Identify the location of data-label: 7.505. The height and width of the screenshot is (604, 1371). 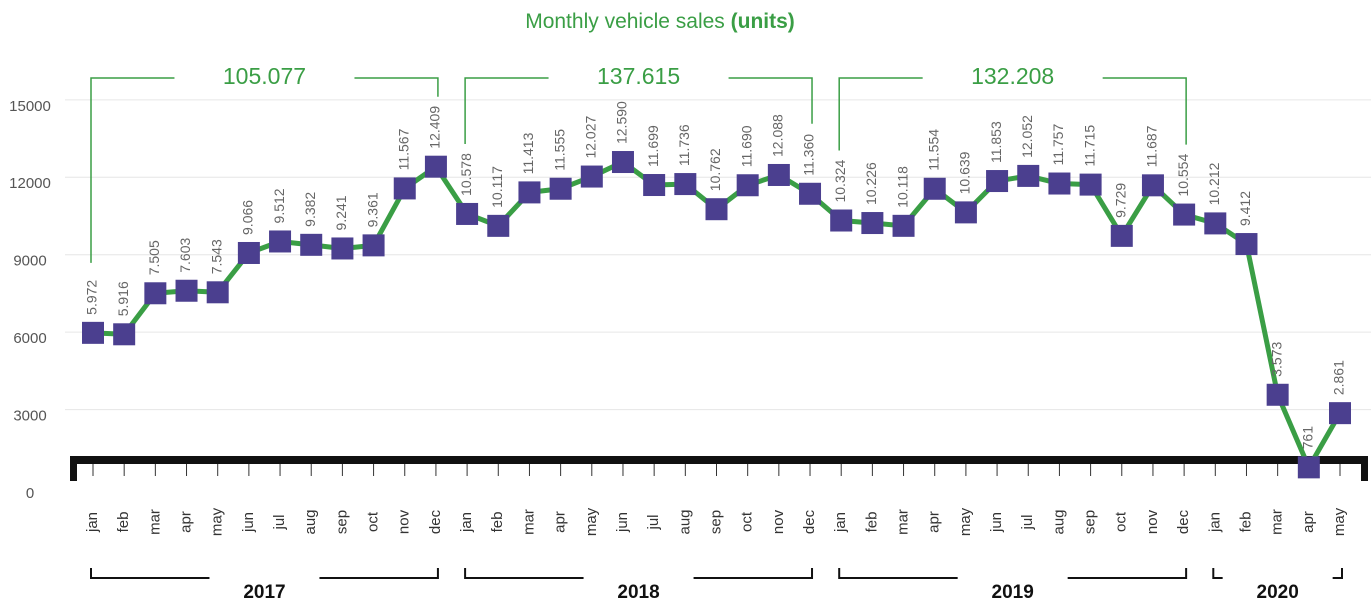
(154, 257).